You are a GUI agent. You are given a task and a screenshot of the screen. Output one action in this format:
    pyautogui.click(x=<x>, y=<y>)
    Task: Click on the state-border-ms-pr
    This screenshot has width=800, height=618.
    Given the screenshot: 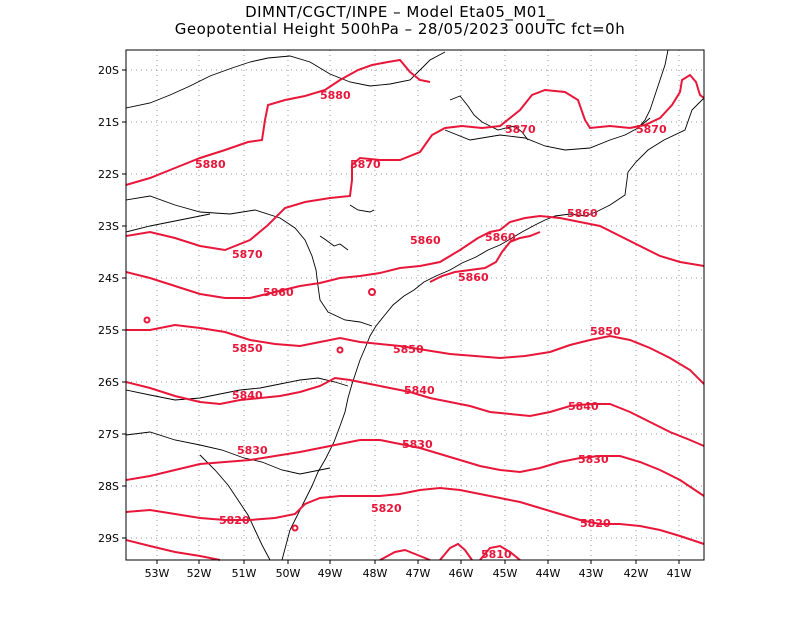 What is the action you would take?
    pyautogui.click(x=168, y=223)
    